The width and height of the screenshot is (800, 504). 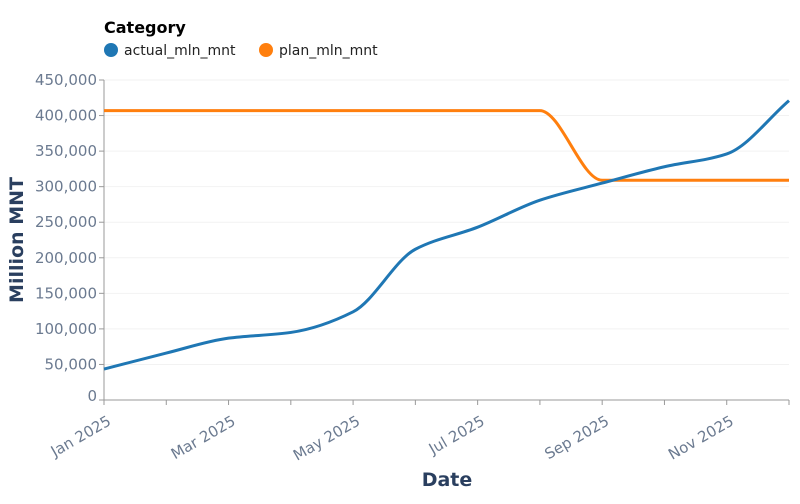 I want to click on y-tick-label: 200,000, so click(x=66, y=258).